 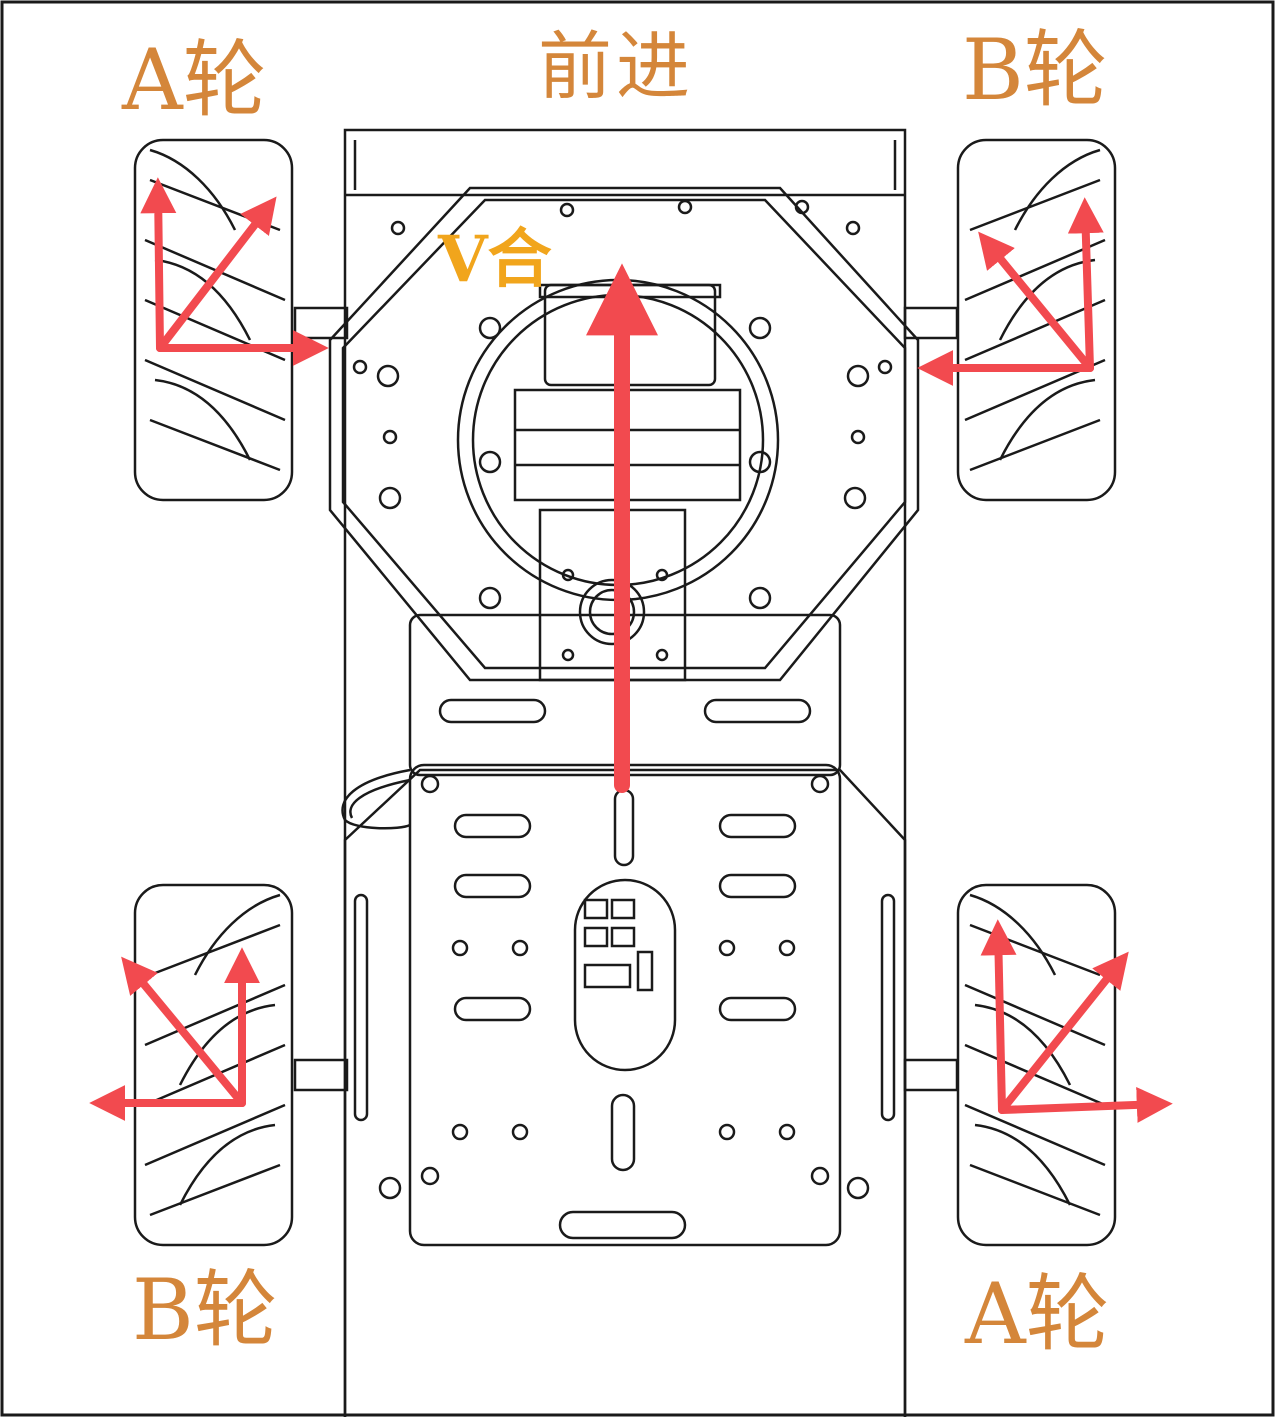 I want to click on wheel-label-top-right: B轮, so click(x=1035, y=70).